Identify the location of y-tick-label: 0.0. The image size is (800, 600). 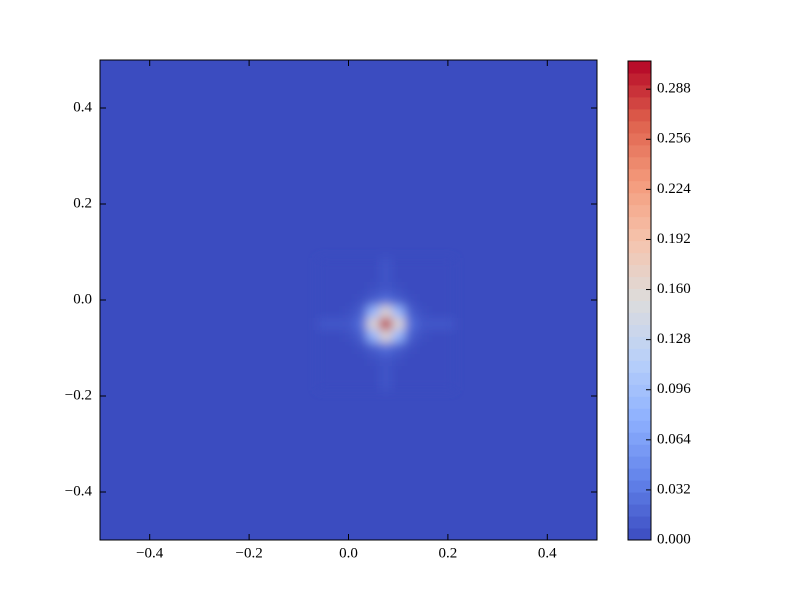
(82, 299).